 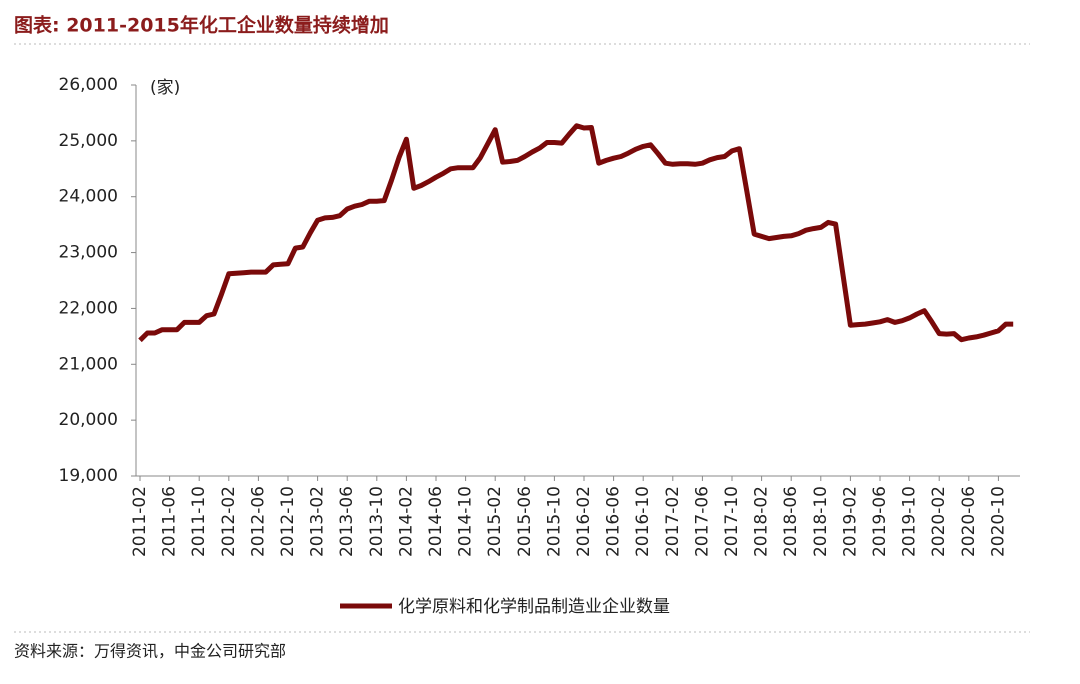 I want to click on x-tick-label: 2017-10, so click(x=732, y=521).